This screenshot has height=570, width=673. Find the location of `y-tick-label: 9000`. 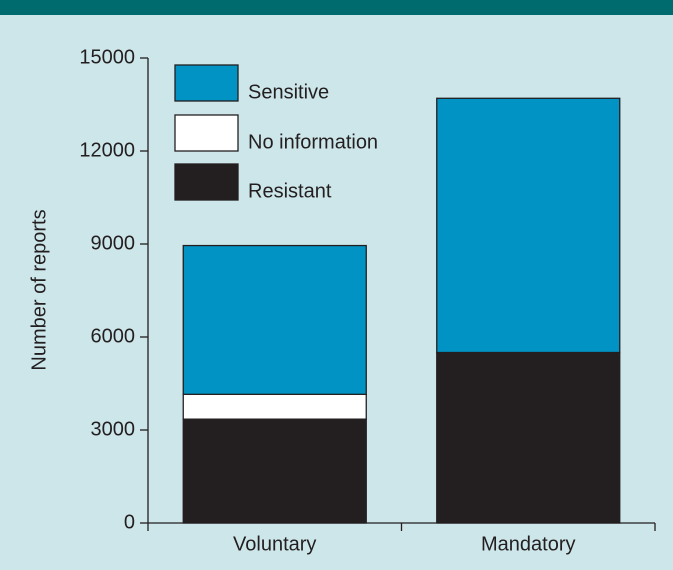

y-tick-label: 9000 is located at coordinates (113, 243).